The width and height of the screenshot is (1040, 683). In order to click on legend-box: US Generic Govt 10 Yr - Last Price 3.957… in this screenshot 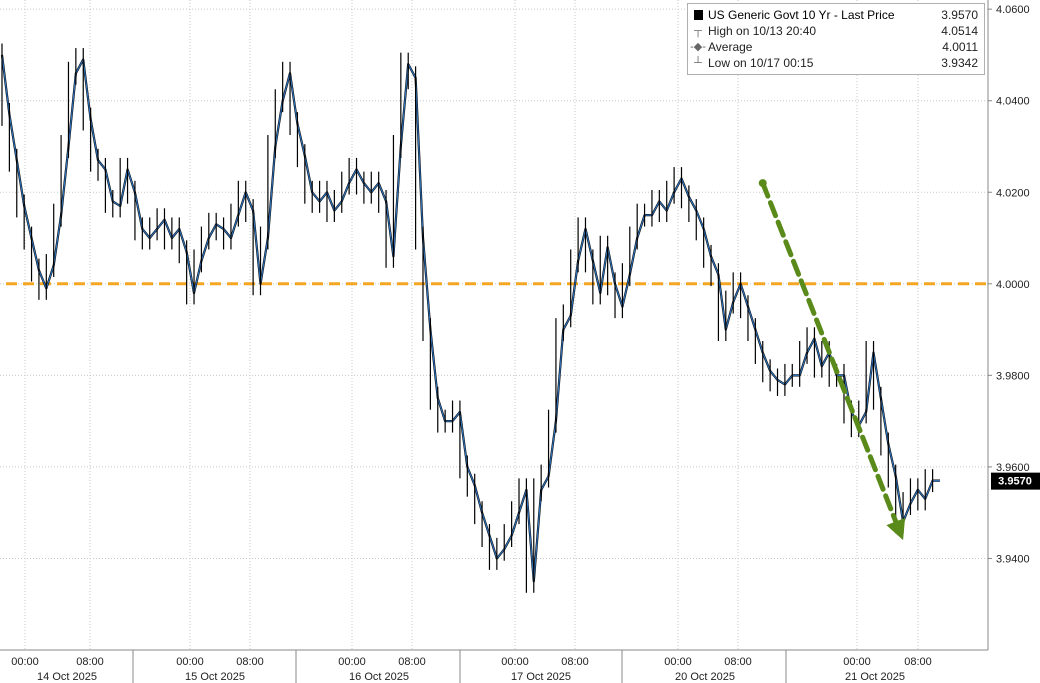, I will do `click(836, 39)`.